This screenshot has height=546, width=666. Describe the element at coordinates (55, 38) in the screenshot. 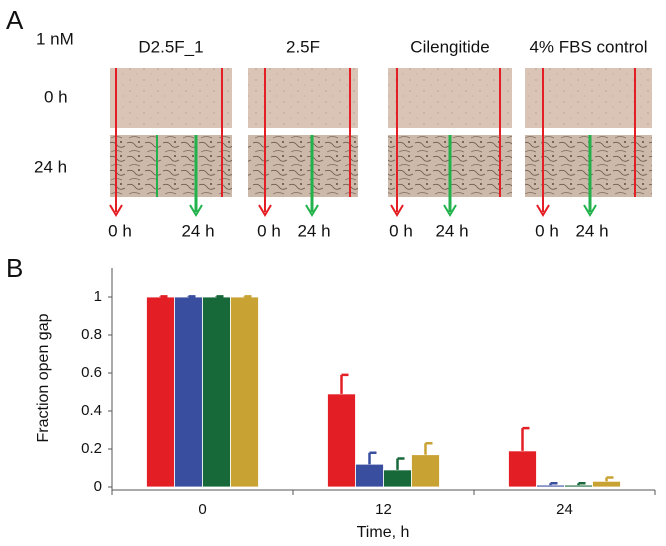

I see `concentration: 1 nM` at that location.